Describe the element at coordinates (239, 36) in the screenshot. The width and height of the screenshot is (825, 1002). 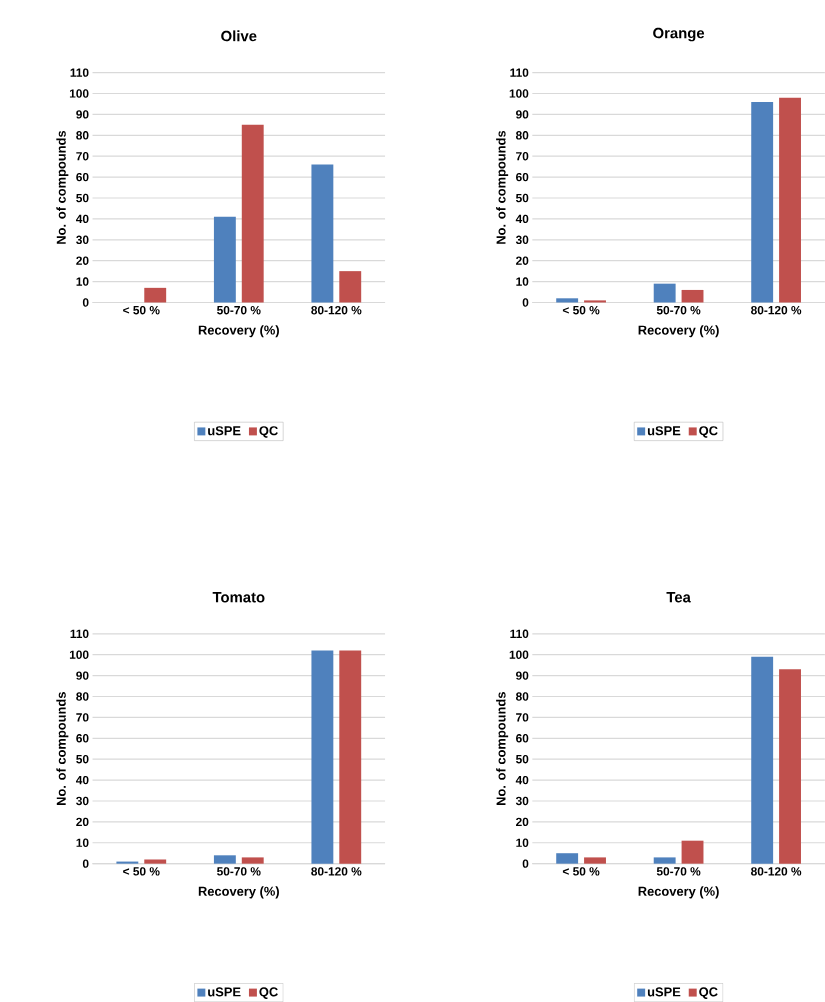
I see `chart-title: Olive` at that location.